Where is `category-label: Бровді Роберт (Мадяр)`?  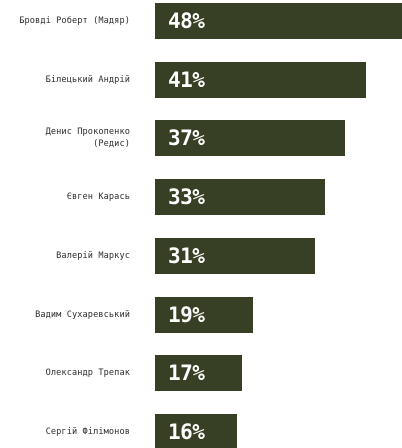
category-label: Бровді Роберт (Мадяр) is located at coordinates (74, 21).